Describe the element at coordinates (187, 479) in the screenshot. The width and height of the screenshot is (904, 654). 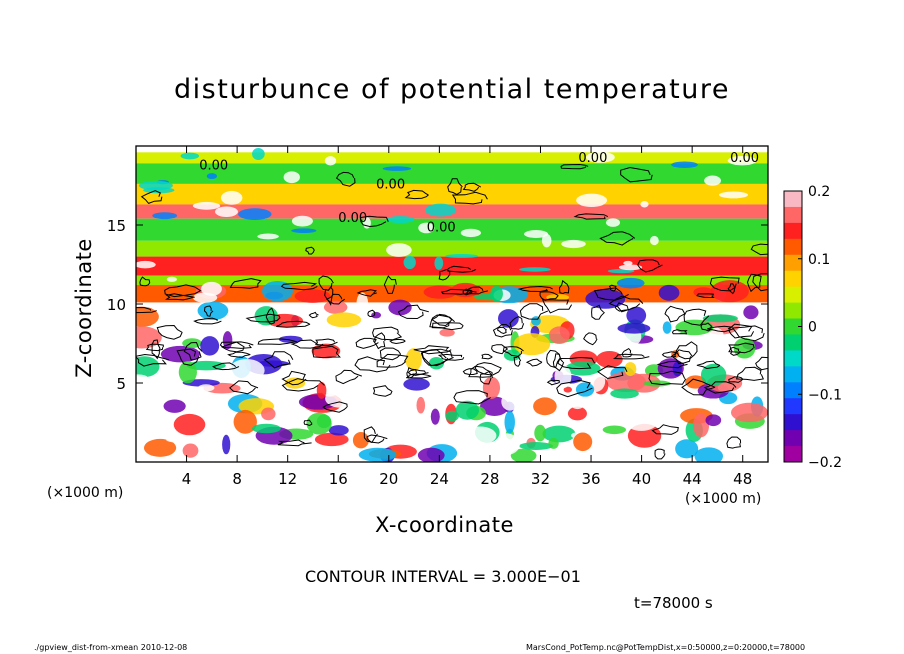
I see `x-tick-label: 4` at that location.